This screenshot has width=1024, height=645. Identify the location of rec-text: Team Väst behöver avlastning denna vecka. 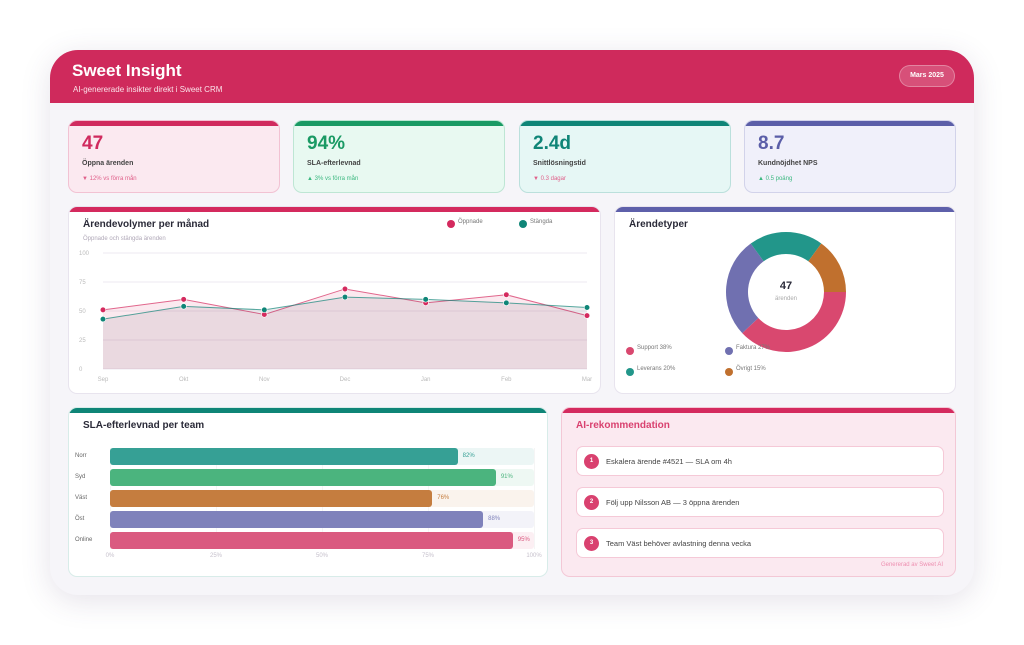
(679, 543).